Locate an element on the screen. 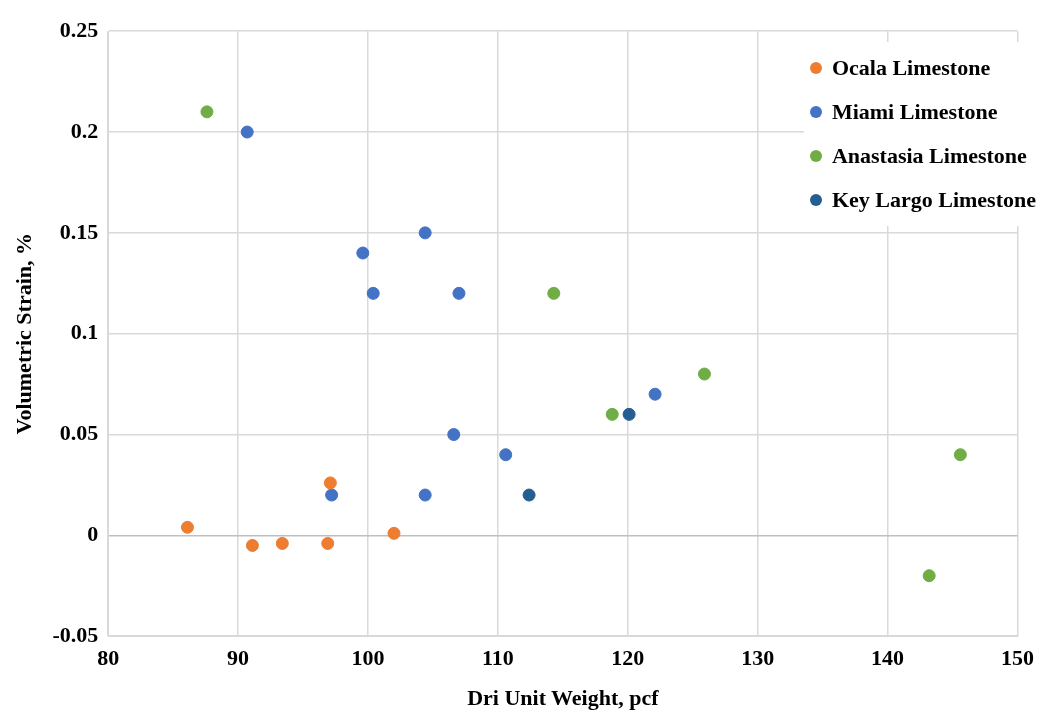 The height and width of the screenshot is (725, 1052). x-tick-label: 120 is located at coordinates (628, 658).